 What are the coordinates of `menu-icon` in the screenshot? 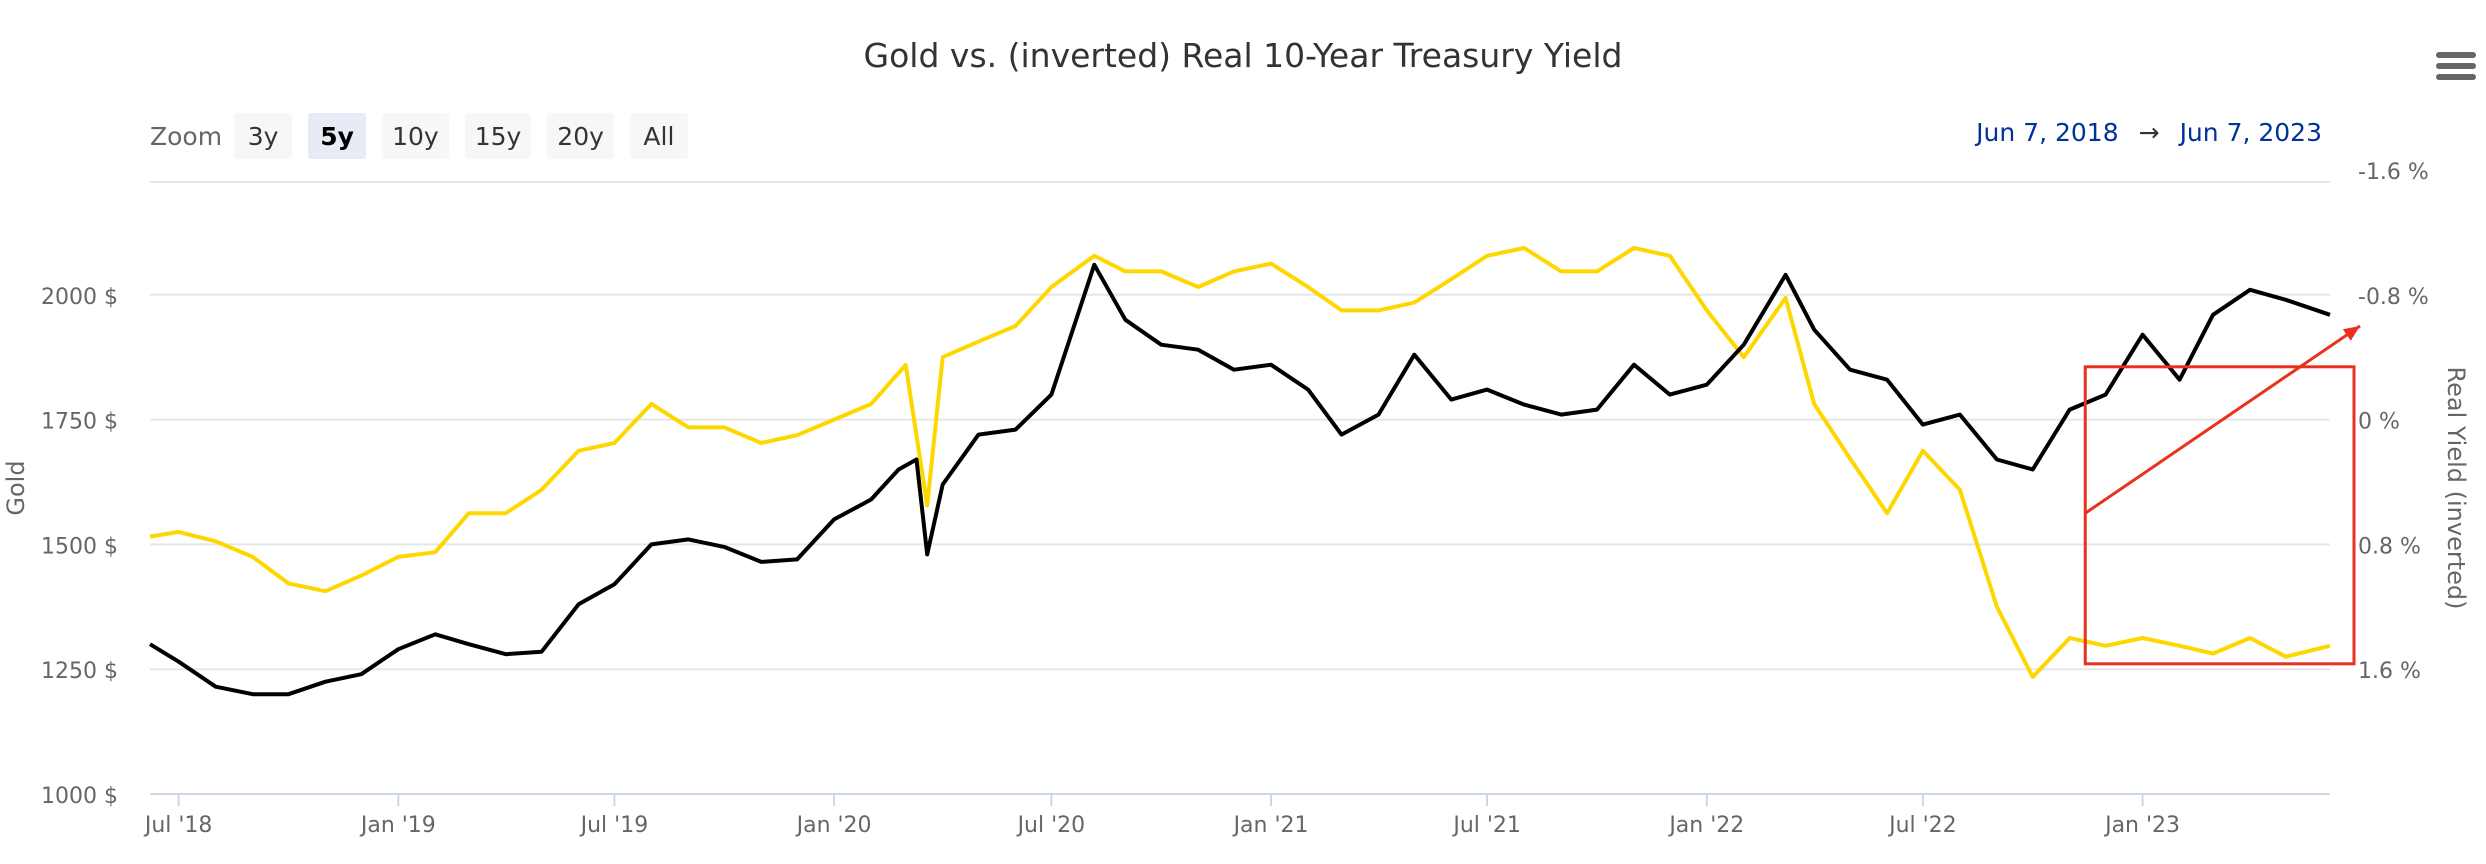 It's located at (2456, 70).